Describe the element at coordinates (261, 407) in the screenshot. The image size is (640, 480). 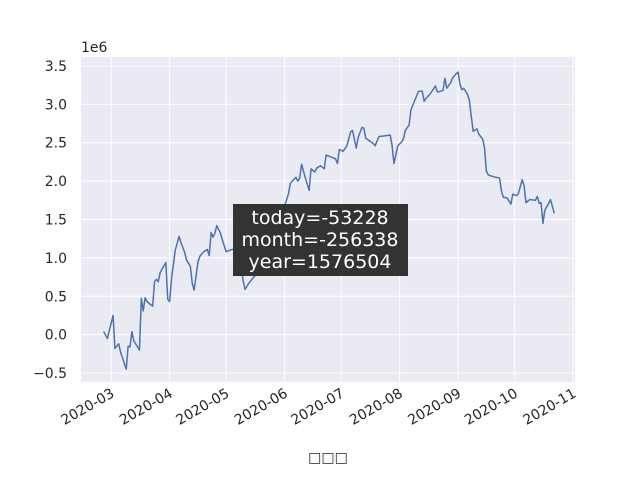
I see `x-tick-label: 2020-06` at that location.